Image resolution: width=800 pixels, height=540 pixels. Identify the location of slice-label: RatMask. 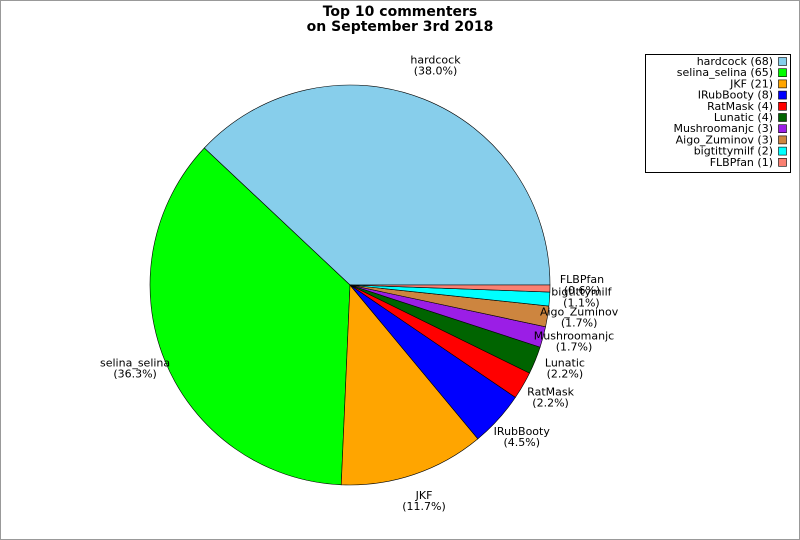
(550, 392).